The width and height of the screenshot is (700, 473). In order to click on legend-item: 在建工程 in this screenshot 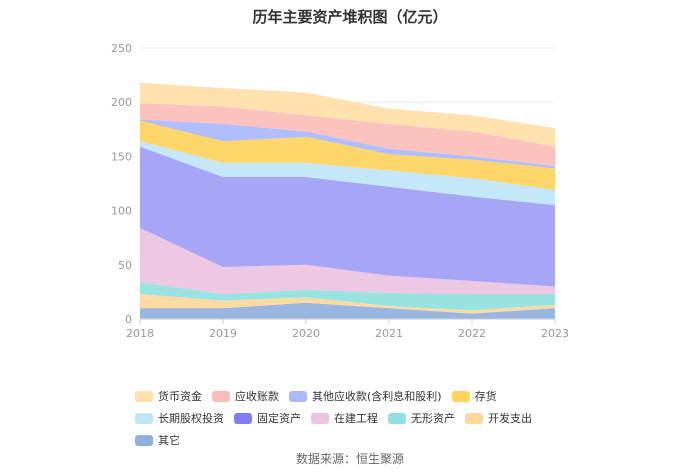, I will do `click(344, 418)`.